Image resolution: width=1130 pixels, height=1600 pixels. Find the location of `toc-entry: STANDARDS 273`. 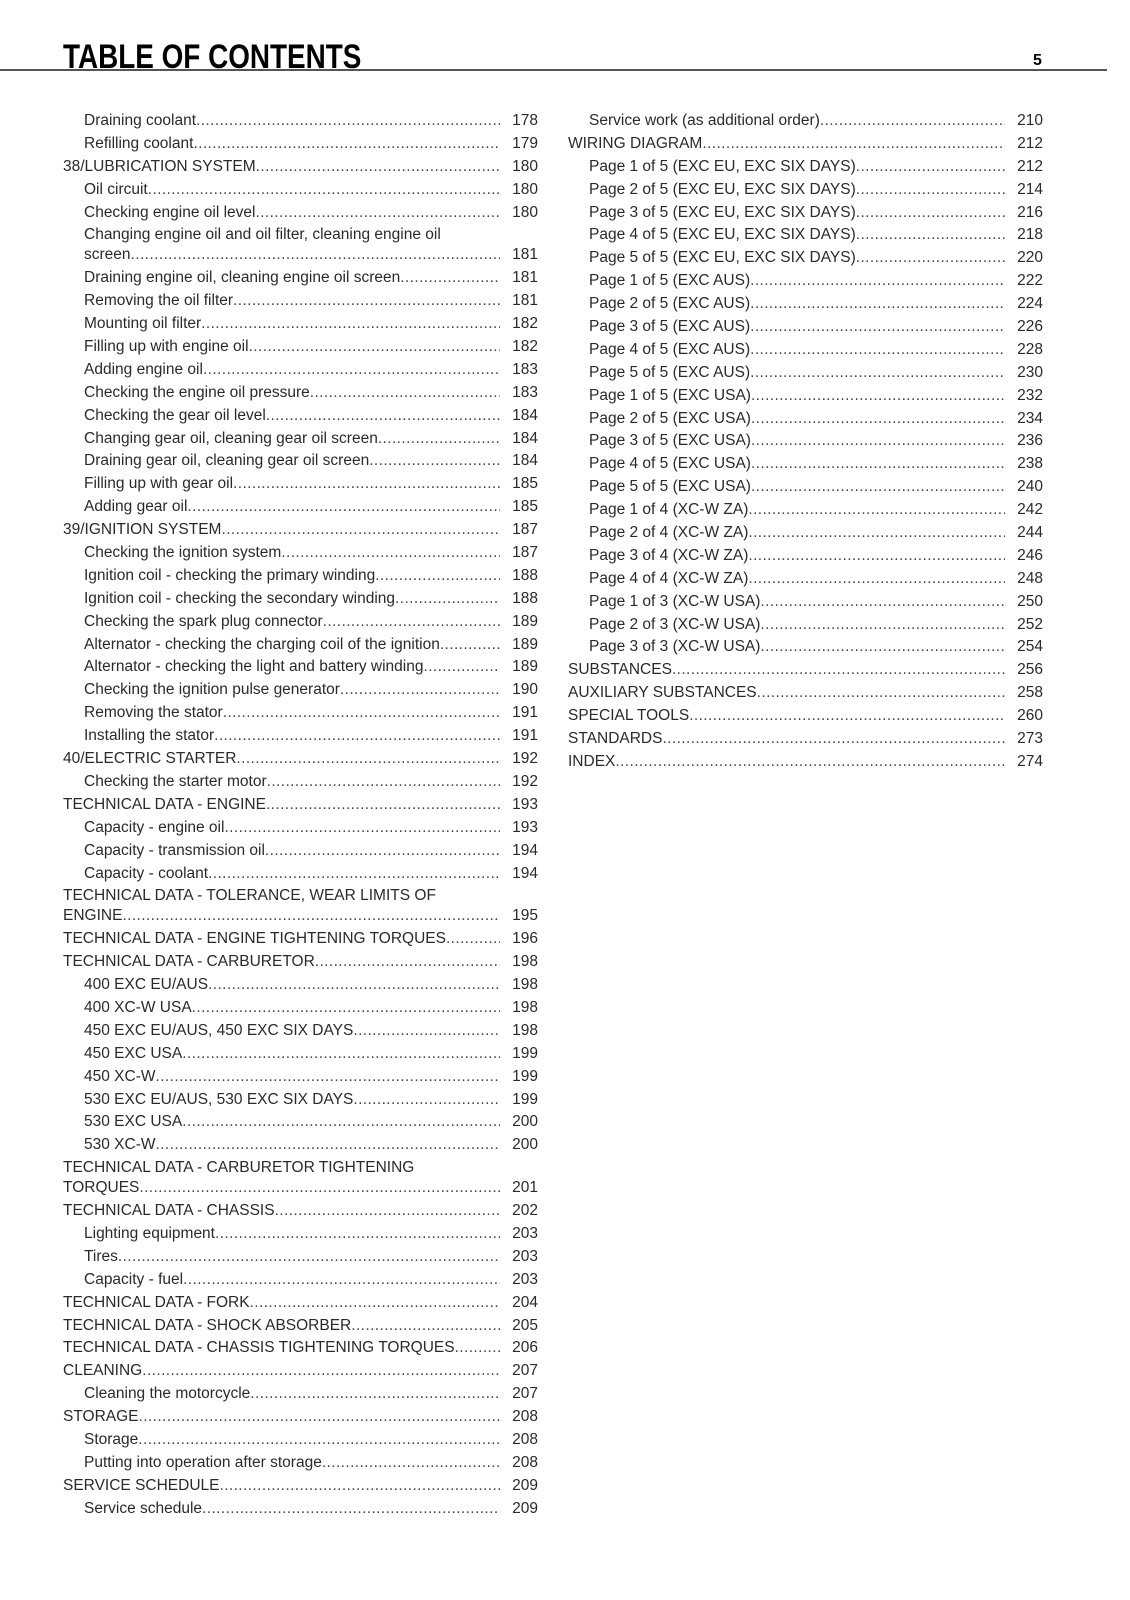

toc-entry: STANDARDS 273 is located at coordinates (805, 739).